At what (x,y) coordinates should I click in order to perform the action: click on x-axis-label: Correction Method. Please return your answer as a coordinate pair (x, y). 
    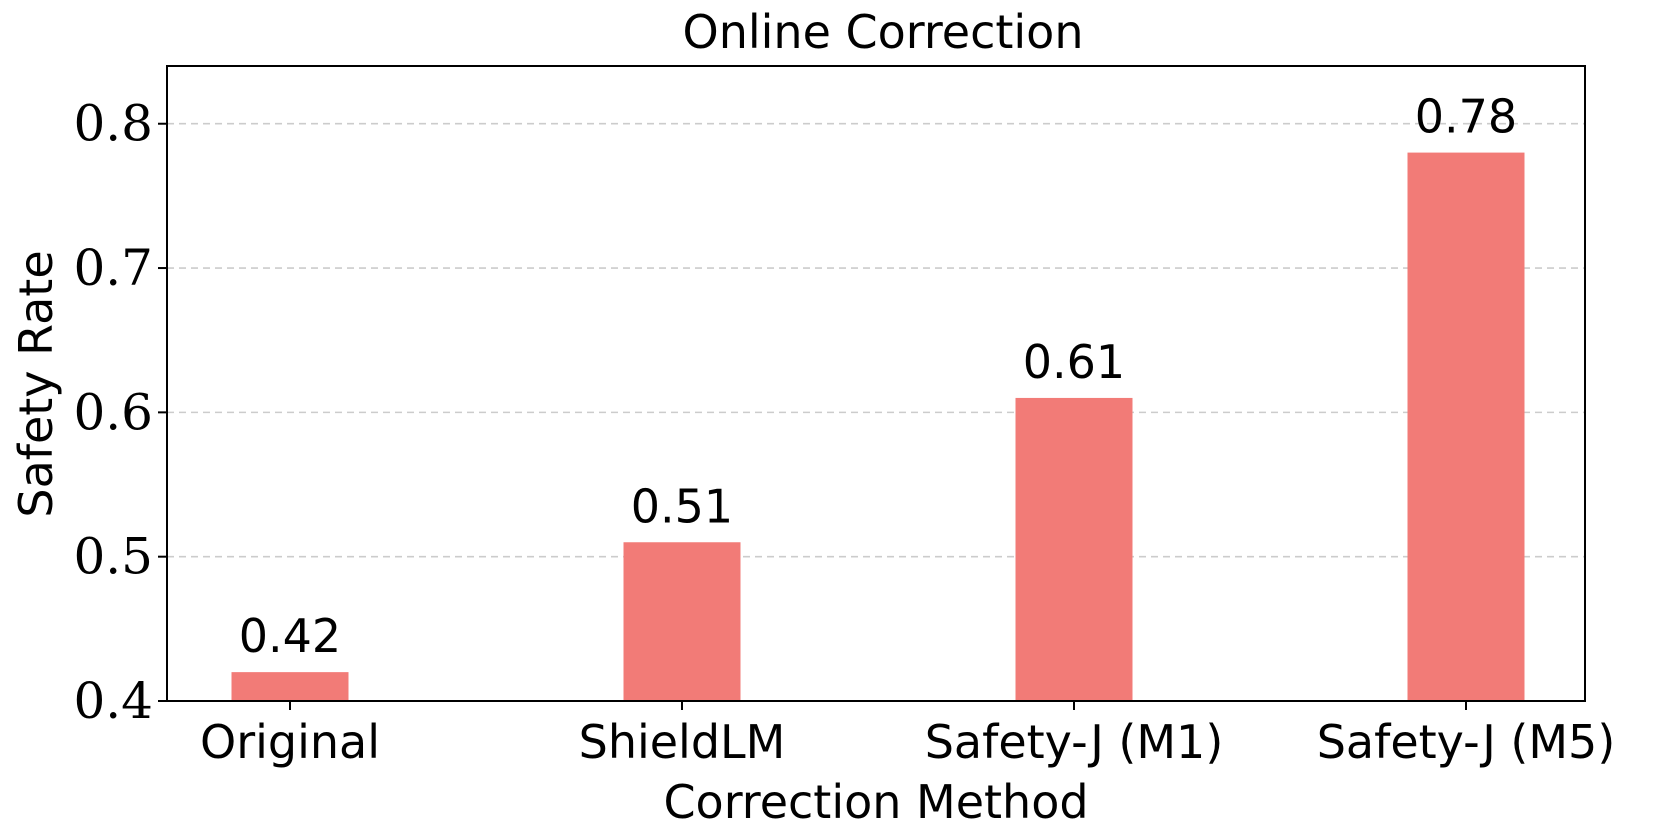
    Looking at the image, I should click on (875, 802).